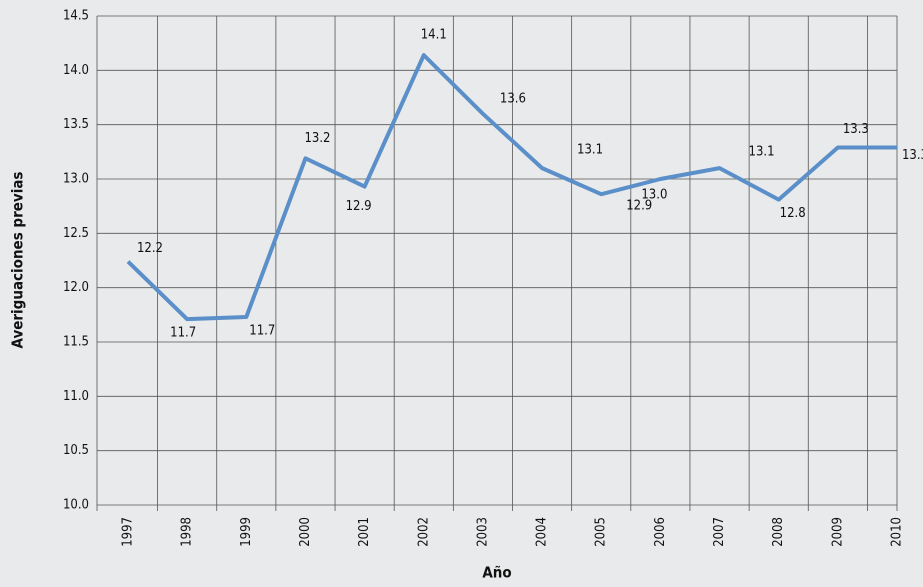 This screenshot has height=587, width=923. What do you see at coordinates (76, 233) in the screenshot?
I see `y-tick-label: 12.5` at bounding box center [76, 233].